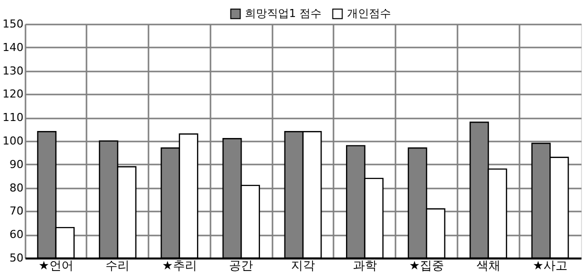 This screenshot has width=583, height=273. Describe the element at coordinates (241, 265) in the screenshot. I see `x-tick-label: 공간` at that location.